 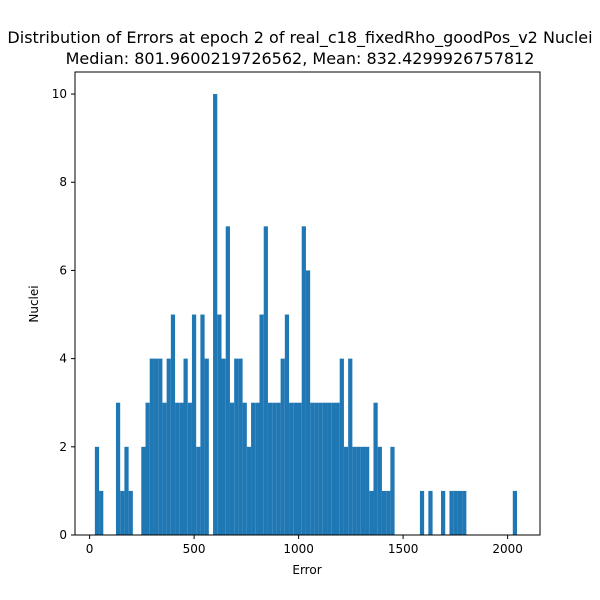 I want to click on y-tick-label: 10, so click(x=59, y=94).